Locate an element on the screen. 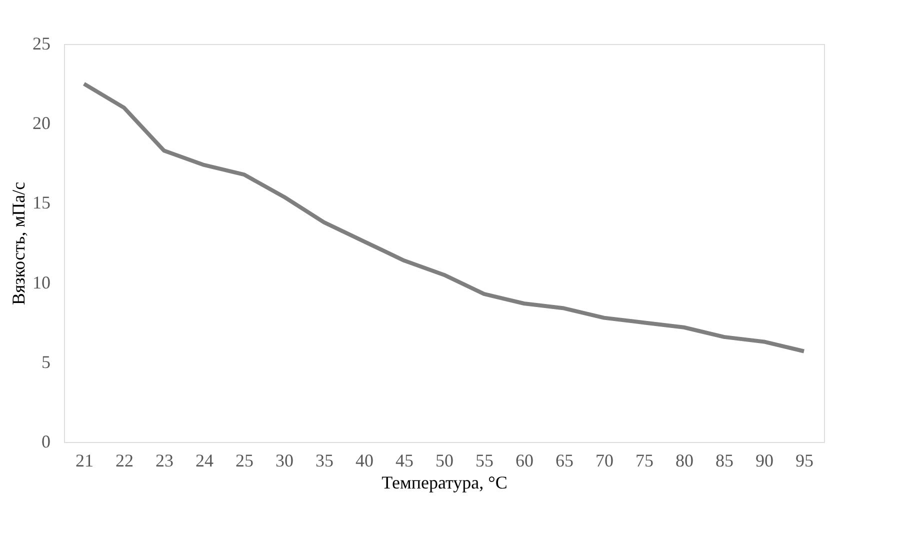 The image size is (911, 544). x-tick-label: 25 is located at coordinates (245, 460).